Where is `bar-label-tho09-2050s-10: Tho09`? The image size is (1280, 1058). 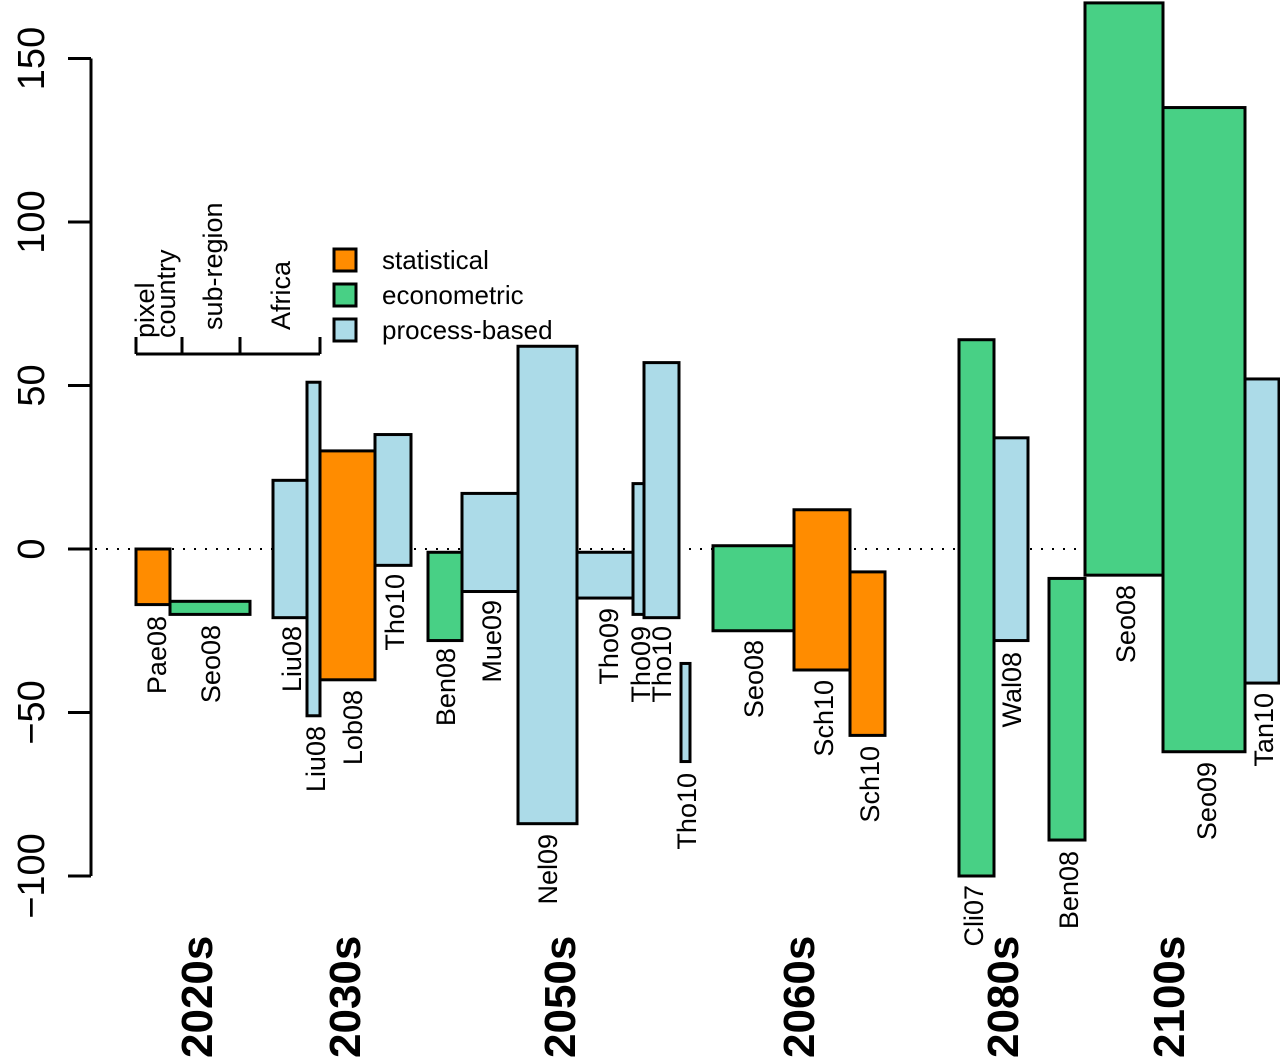
bar-label-tho09-2050s-10: Tho09 is located at coordinates (641, 664).